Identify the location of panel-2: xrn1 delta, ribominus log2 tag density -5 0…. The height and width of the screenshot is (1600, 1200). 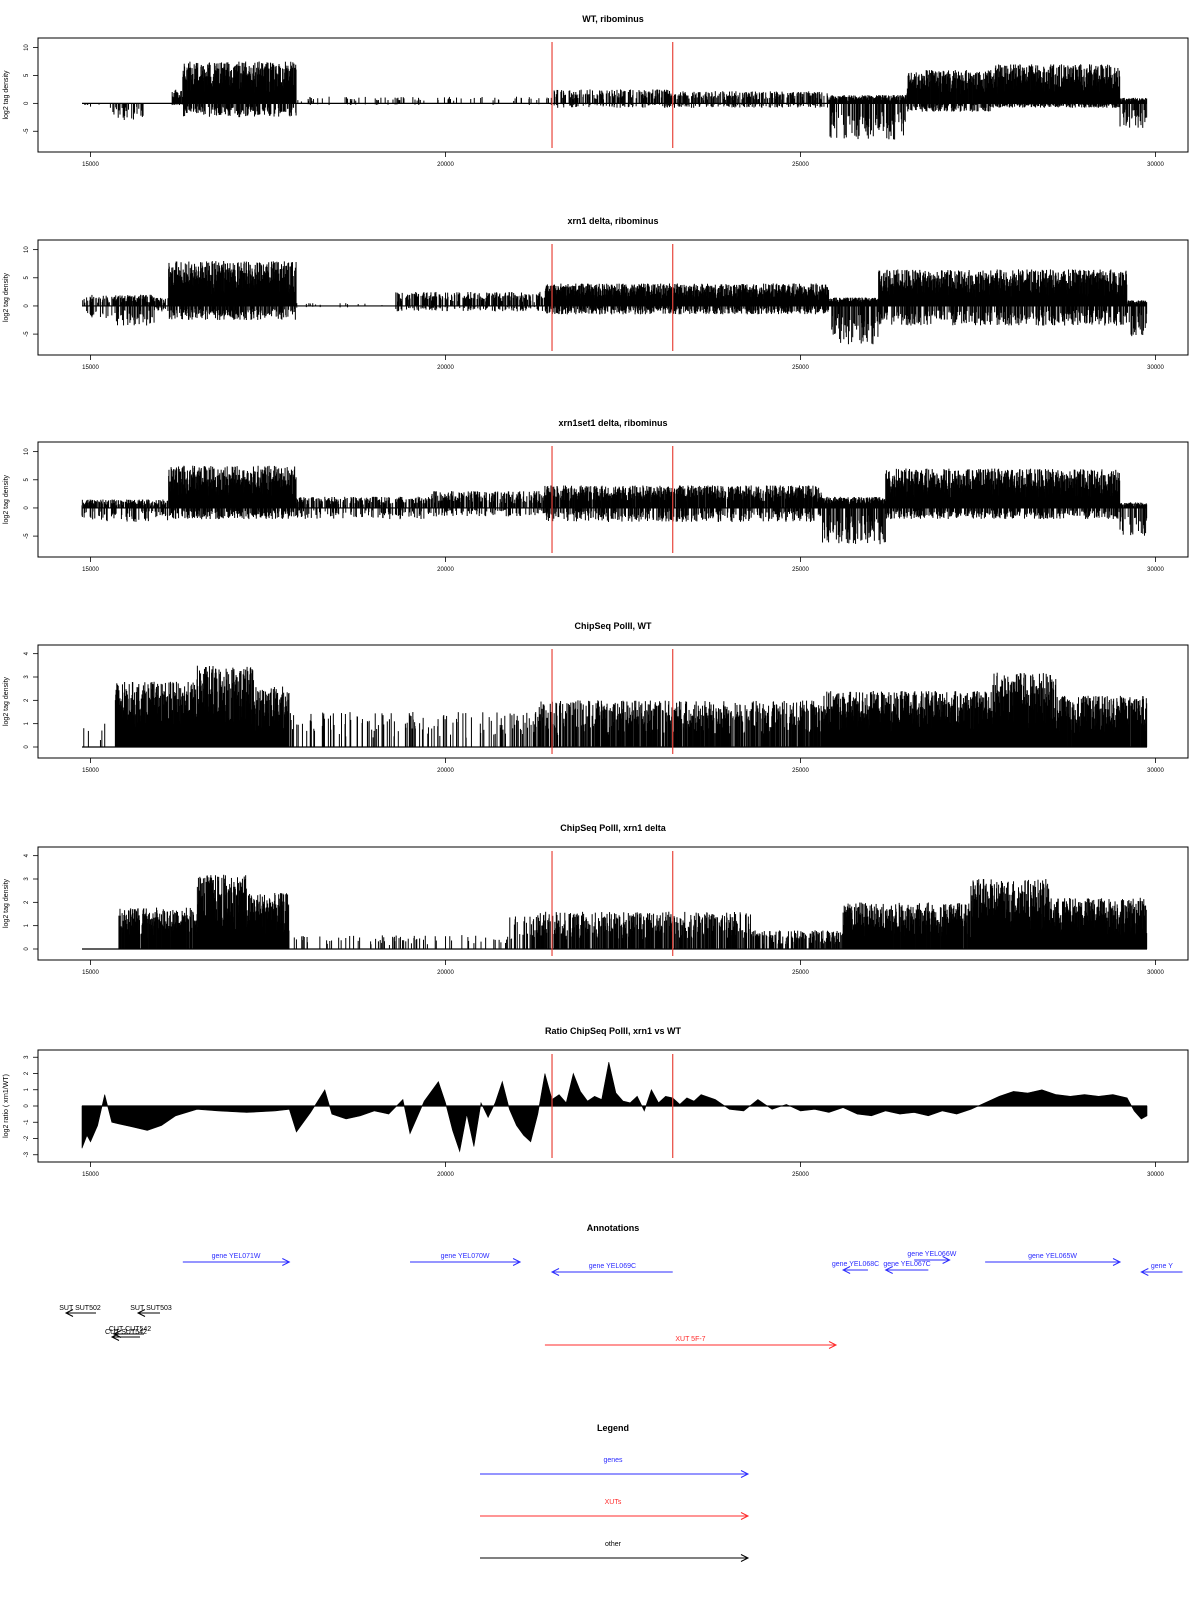
(596, 293).